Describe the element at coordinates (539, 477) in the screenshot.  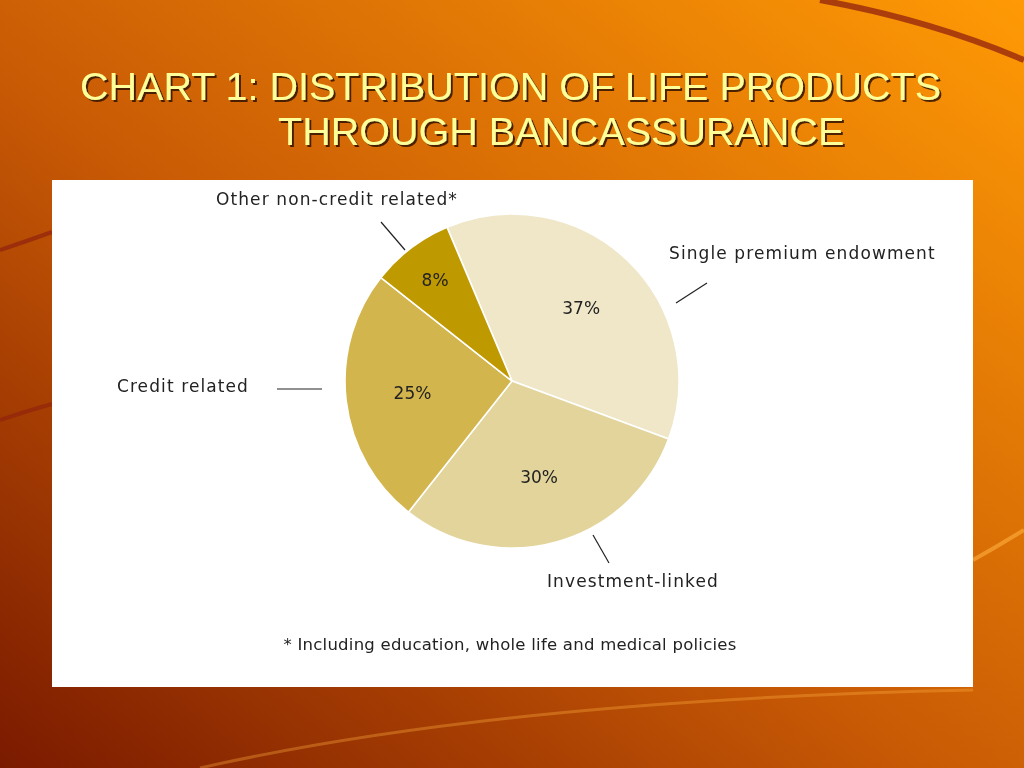
I see `data-label: 30%` at that location.